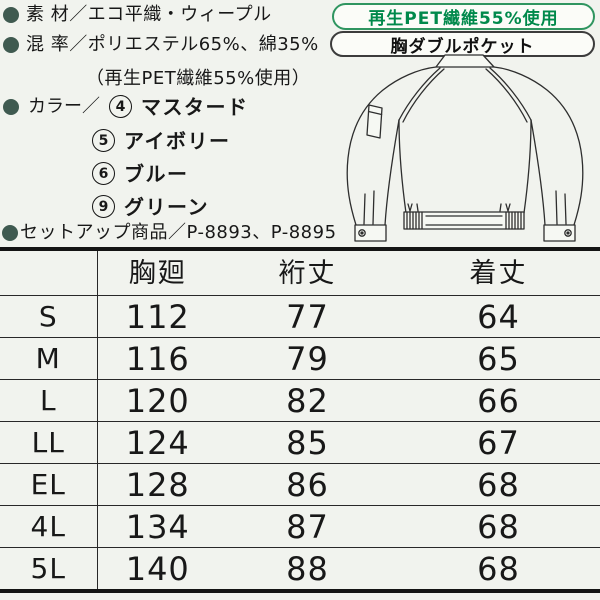 Image resolution: width=600 pixels, height=600 pixels. I want to click on size-table-header-row: 胸廻 裄丈 着丈, so click(300, 272).